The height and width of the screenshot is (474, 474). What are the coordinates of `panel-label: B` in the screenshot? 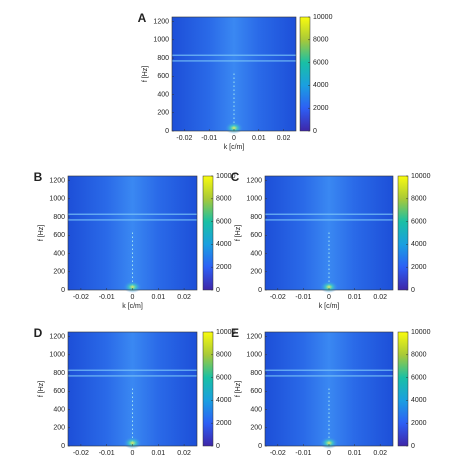 It's located at (38, 177).